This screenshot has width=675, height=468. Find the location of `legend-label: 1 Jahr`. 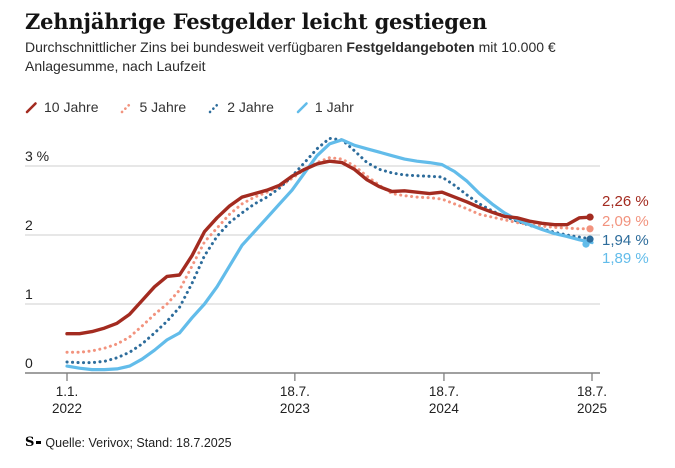

legend-label: 1 Jahr is located at coordinates (334, 107).